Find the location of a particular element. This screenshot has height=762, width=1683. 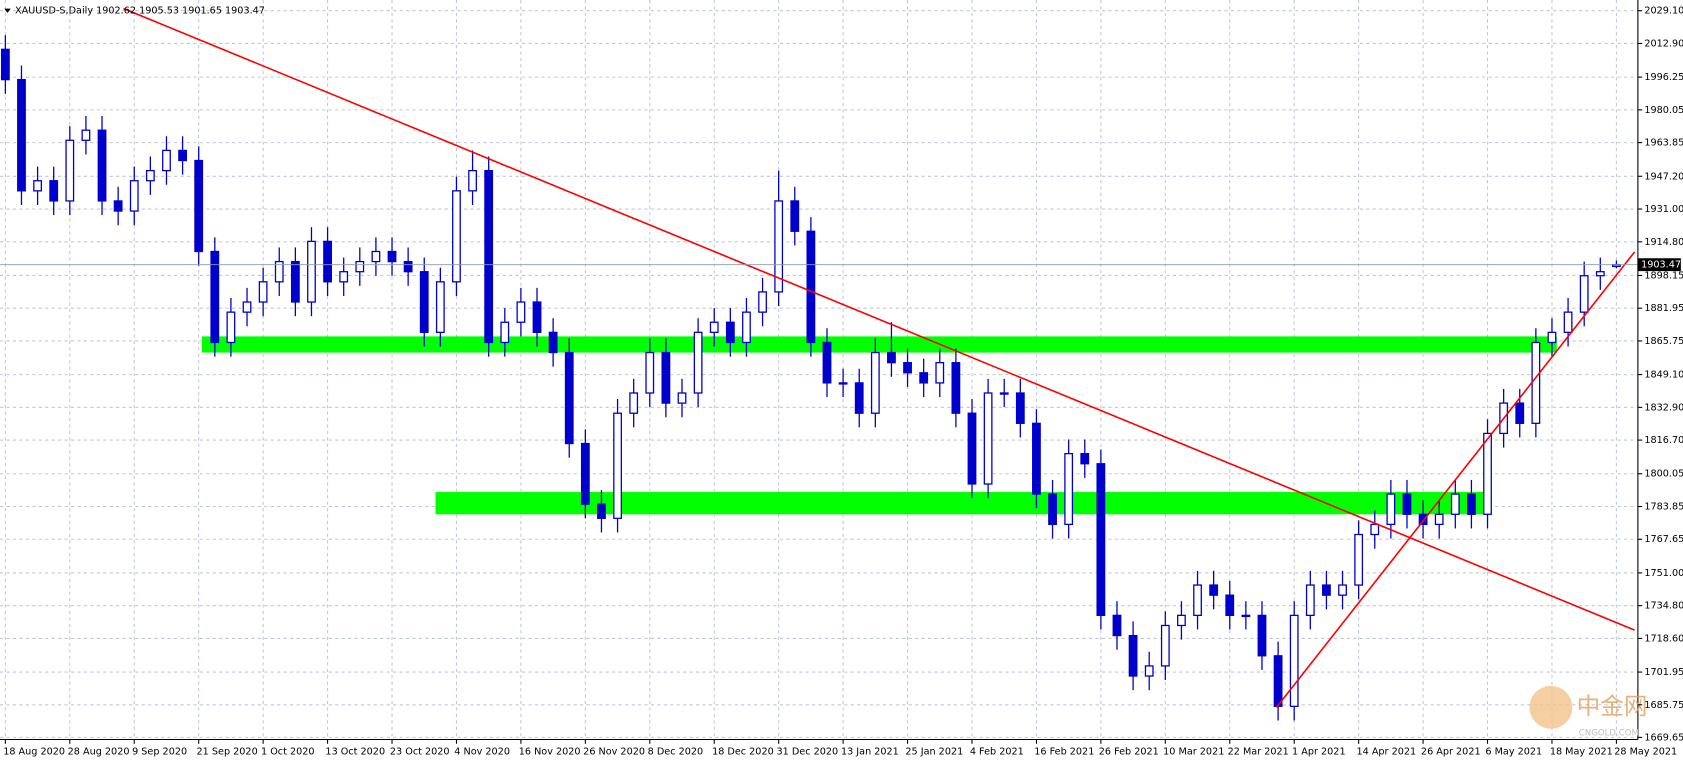

x-tick-label: 4 Nov 2020 is located at coordinates (482, 751).